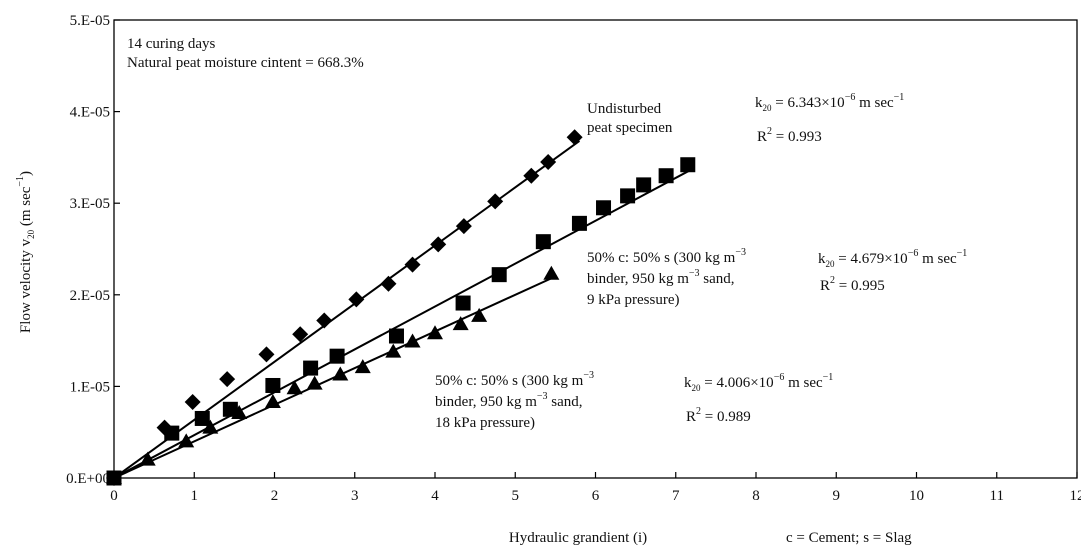 The width and height of the screenshot is (1081, 548). Describe the element at coordinates (661, 277) in the screenshot. I see `series-2-label-line-2: binder, 950 kg m−3 sand,` at that location.